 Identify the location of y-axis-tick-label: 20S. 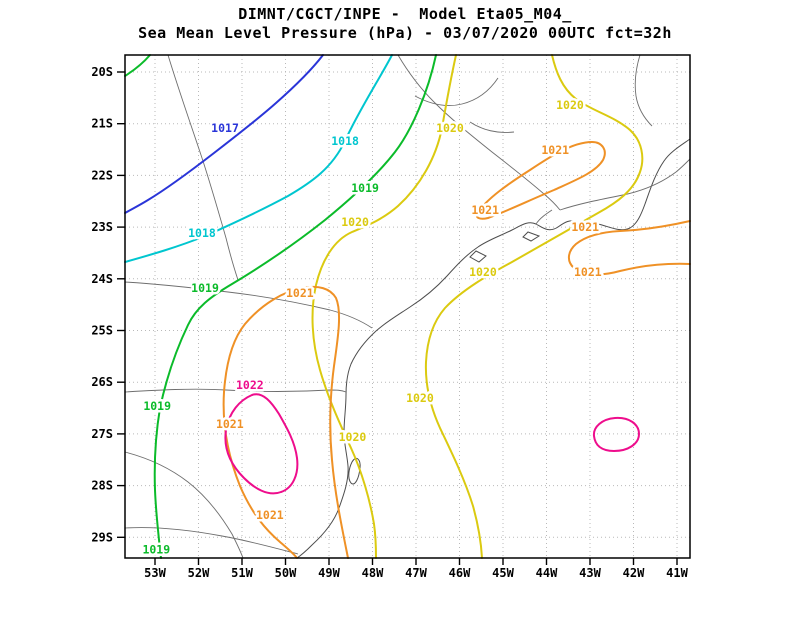
(102, 72).